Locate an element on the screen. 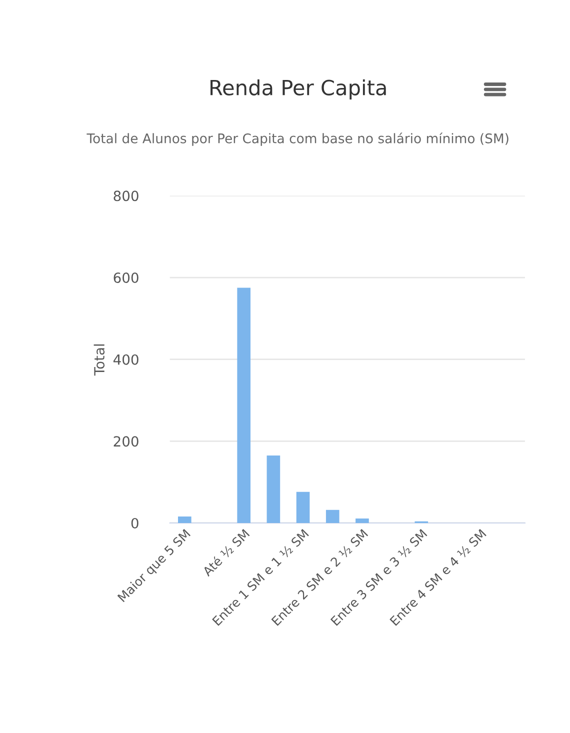 This screenshot has height=733, width=570. chart-subtitle: Total de Alunos por Per Capita com base no salário mínimo (SM) is located at coordinates (297, 139).